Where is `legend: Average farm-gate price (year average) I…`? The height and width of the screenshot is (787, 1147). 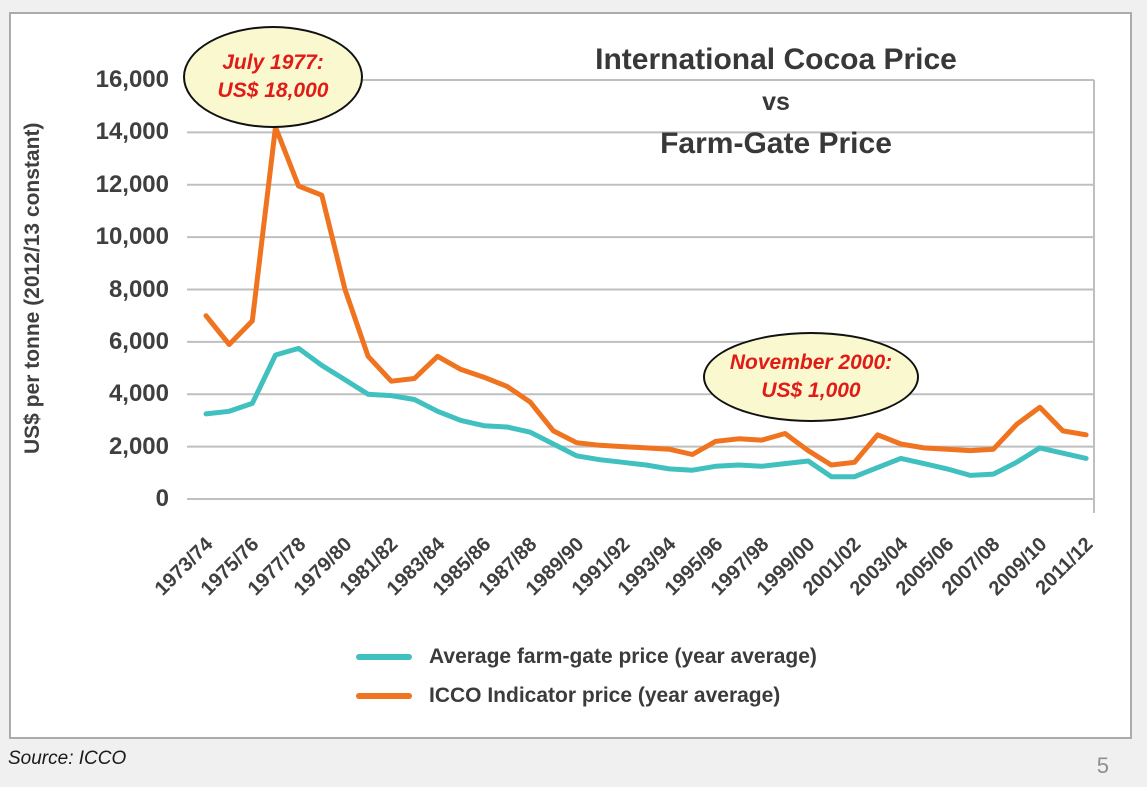 legend: Average farm-gate price (year average) I… is located at coordinates (586, 676).